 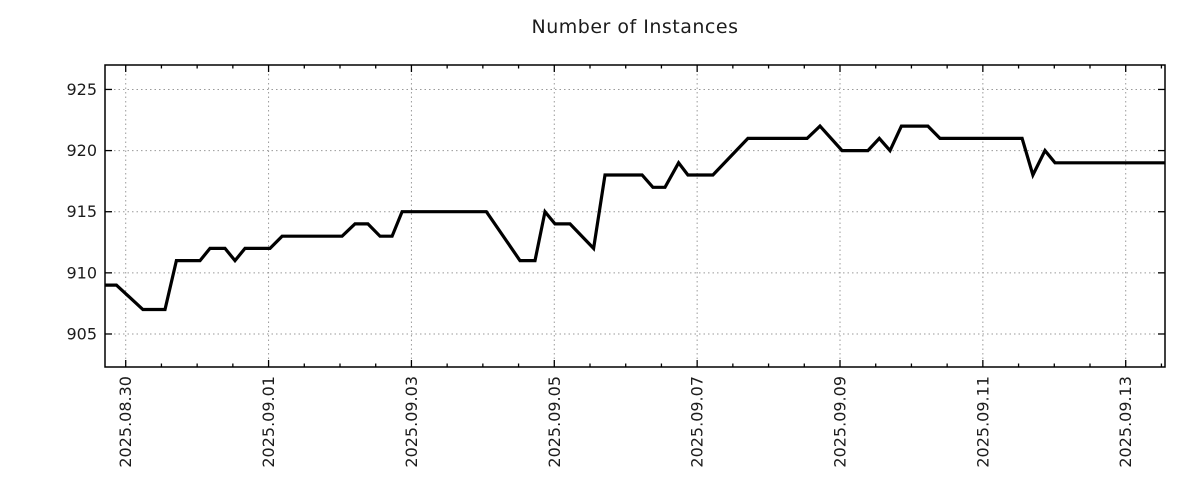 What do you see at coordinates (81, 333) in the screenshot?
I see `y-tick-label: 905` at bounding box center [81, 333].